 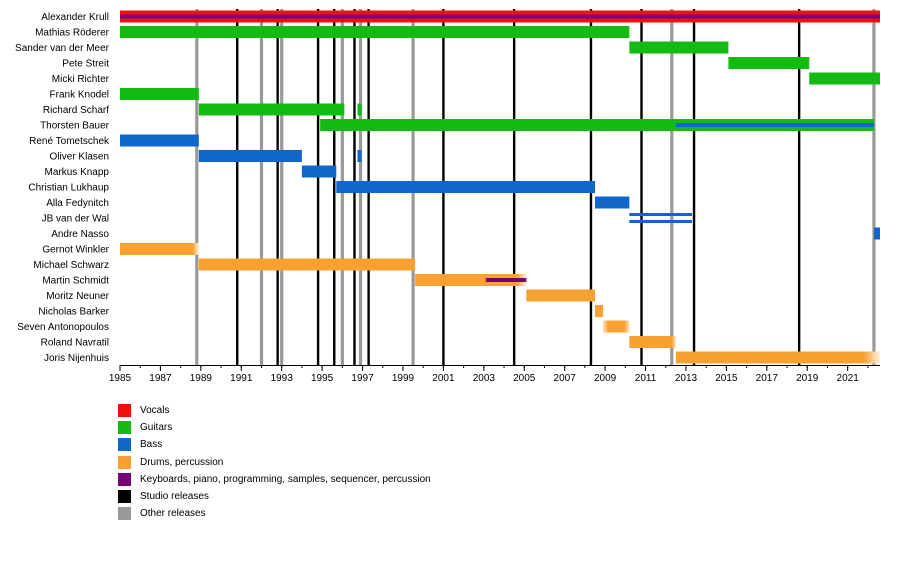 What do you see at coordinates (124, 514) in the screenshot?
I see `legend-swatch-other` at bounding box center [124, 514].